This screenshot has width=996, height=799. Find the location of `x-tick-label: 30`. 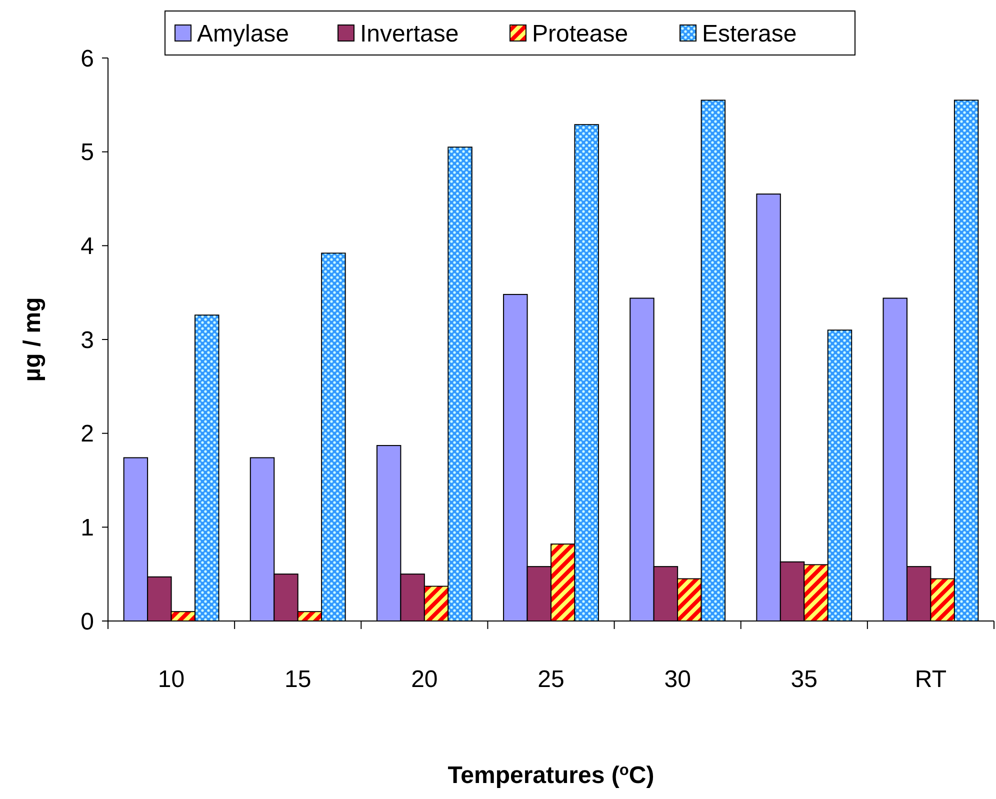

x-tick-label: 30 is located at coordinates (677, 679).